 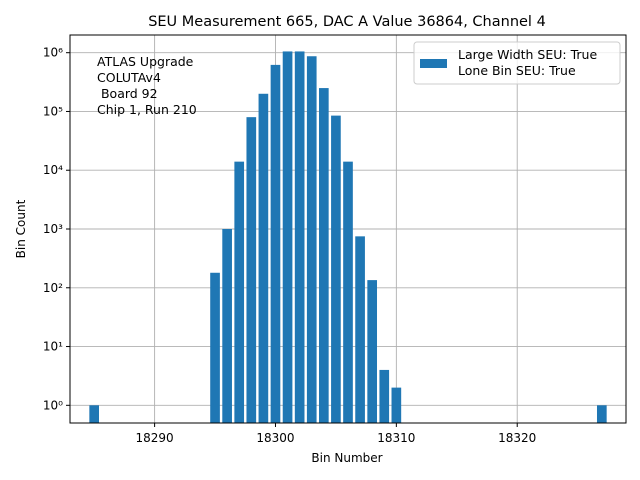 What do you see at coordinates (346, 458) in the screenshot?
I see `x-axis-label: Bin Number` at bounding box center [346, 458].